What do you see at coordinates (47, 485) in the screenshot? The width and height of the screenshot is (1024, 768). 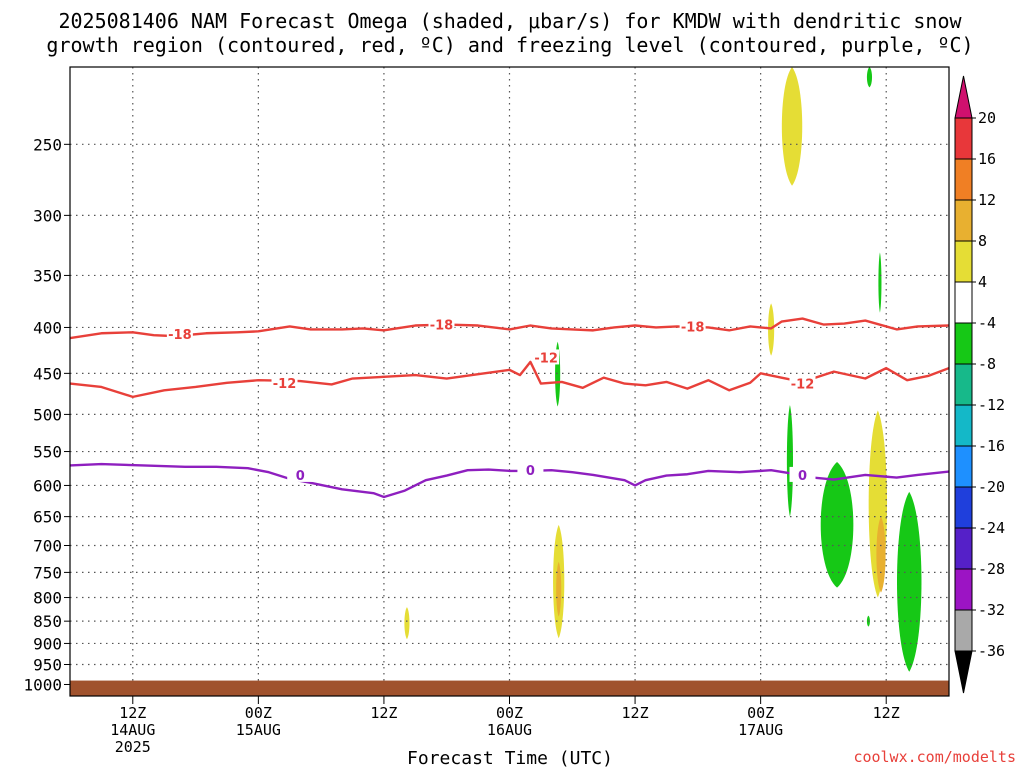 I see `y-tick-label-600: 600` at bounding box center [47, 485].